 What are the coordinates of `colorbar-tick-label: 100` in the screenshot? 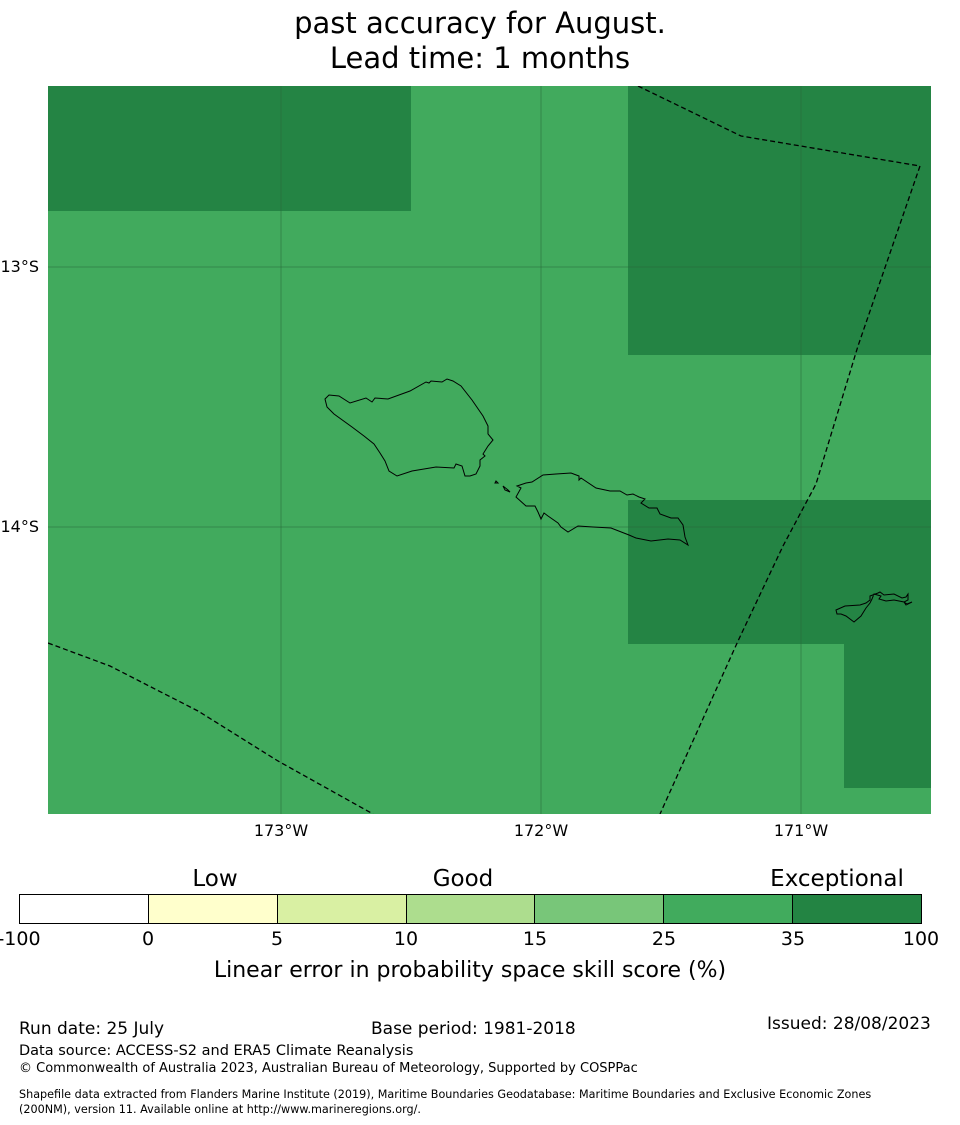 It's located at (921, 939).